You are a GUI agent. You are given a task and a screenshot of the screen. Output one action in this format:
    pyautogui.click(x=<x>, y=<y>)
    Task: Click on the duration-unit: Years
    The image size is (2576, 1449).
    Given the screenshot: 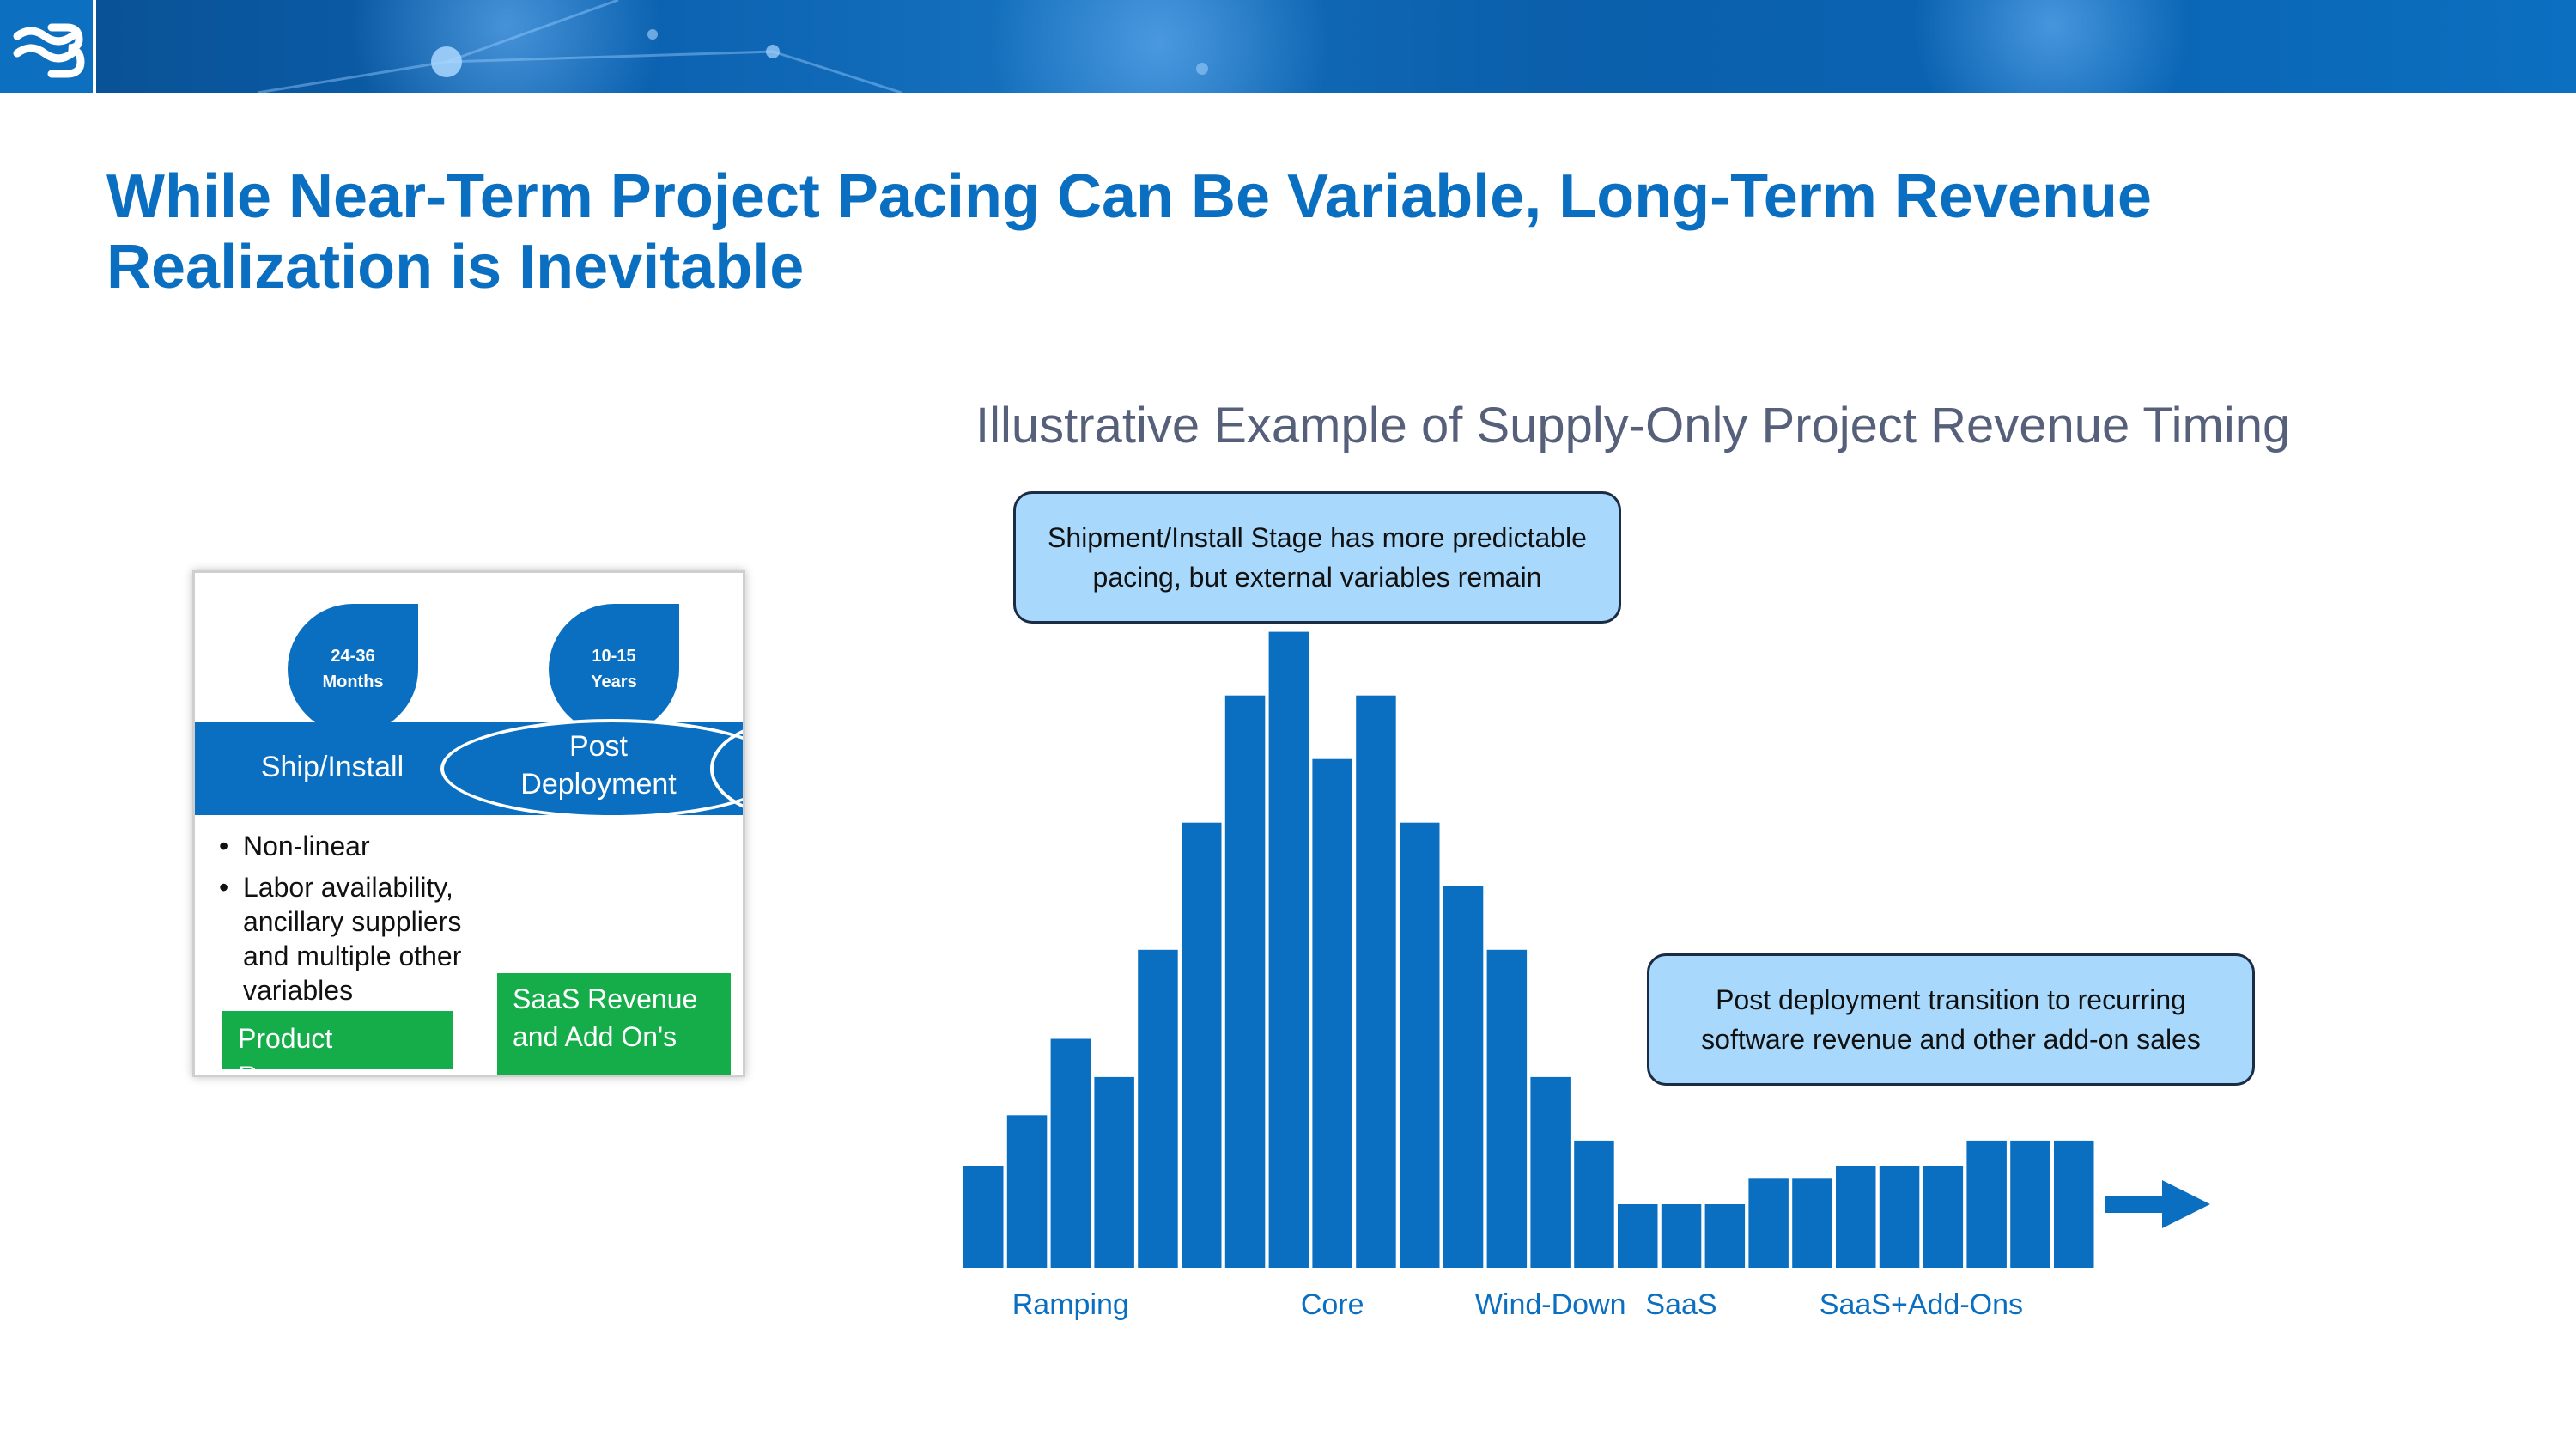 What is the action you would take?
    pyautogui.click(x=614, y=682)
    